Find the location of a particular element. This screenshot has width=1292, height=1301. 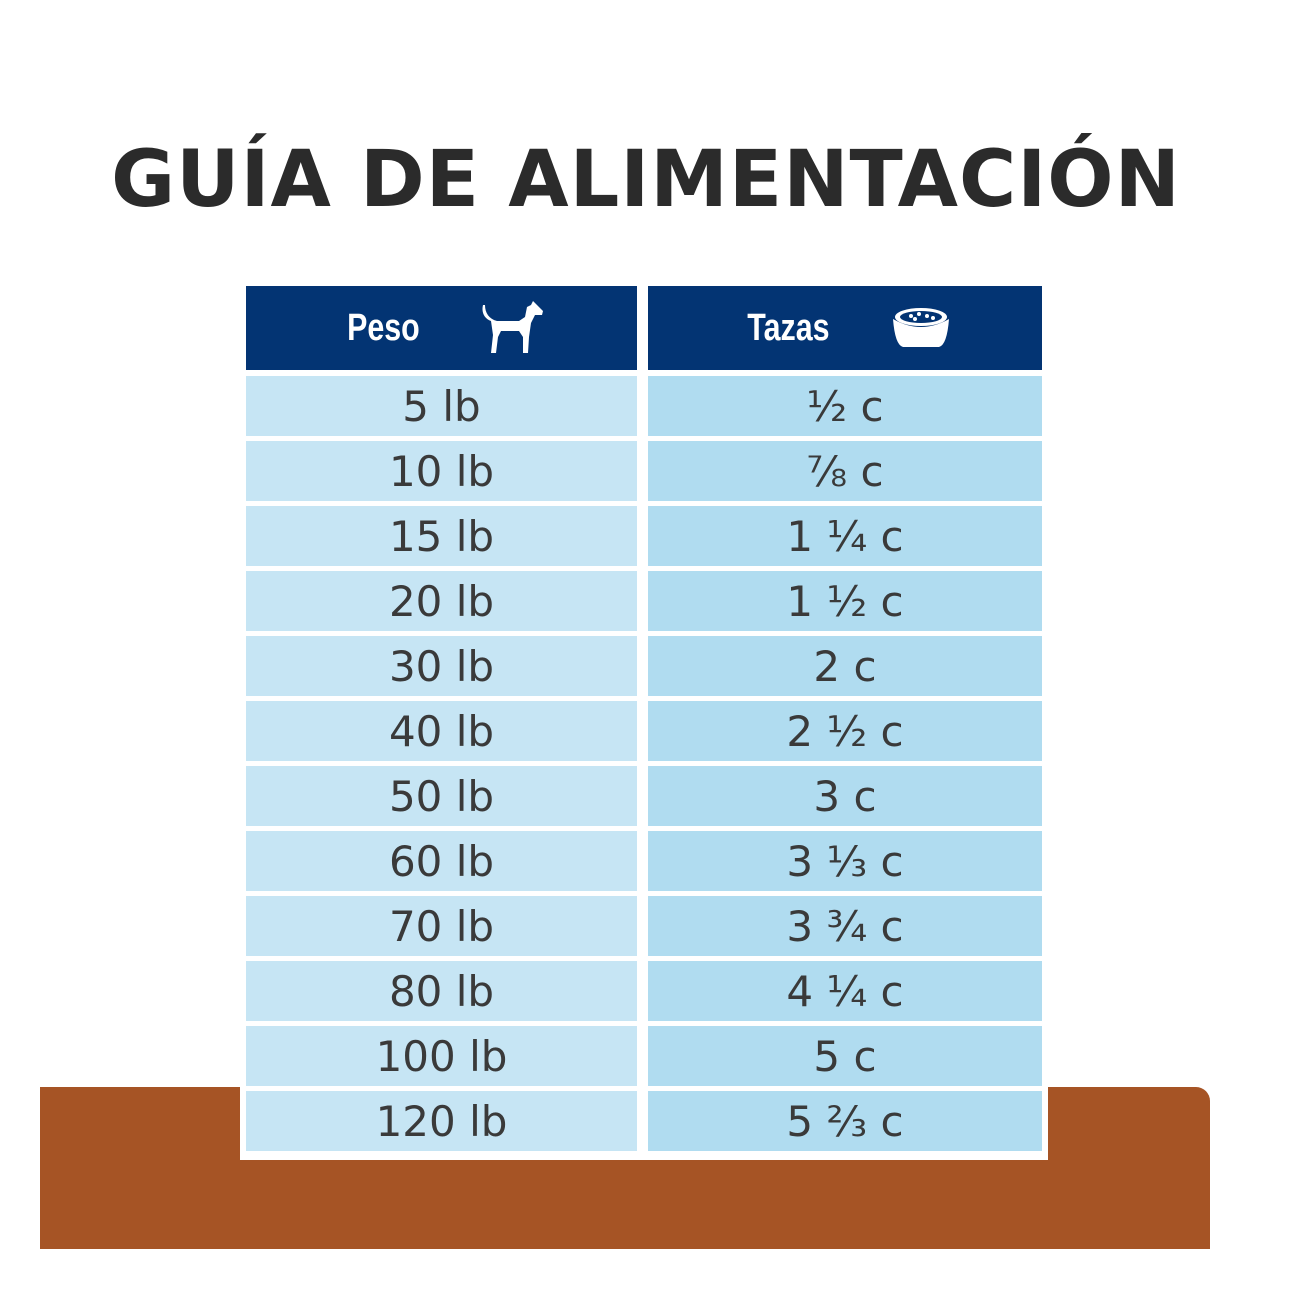

weight-cell: 30 lb is located at coordinates (441, 666).